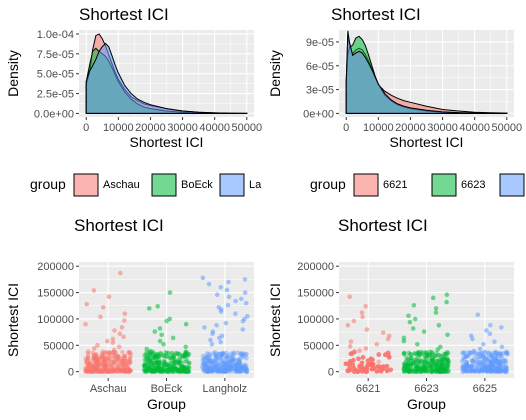 The width and height of the screenshot is (526, 420). What do you see at coordinates (225, 324) in the screenshot?
I see `series-langholz` at bounding box center [225, 324].